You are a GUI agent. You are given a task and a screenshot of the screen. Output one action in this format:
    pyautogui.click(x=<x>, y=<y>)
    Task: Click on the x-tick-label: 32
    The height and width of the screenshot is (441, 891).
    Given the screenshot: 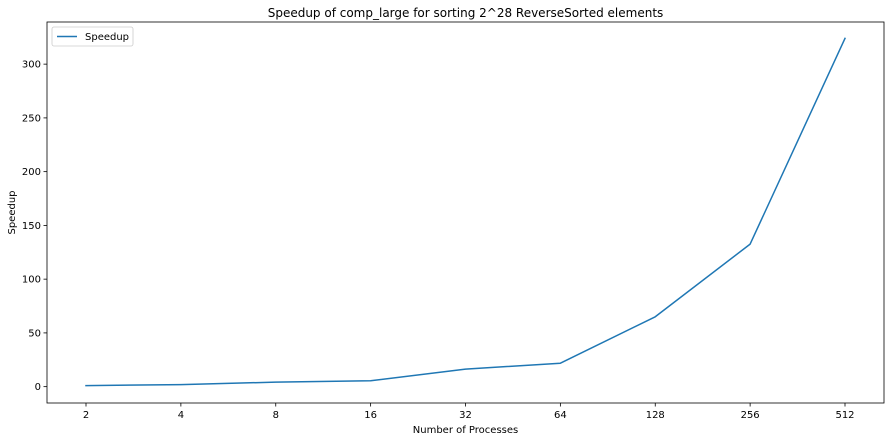 What is the action you would take?
    pyautogui.click(x=465, y=415)
    